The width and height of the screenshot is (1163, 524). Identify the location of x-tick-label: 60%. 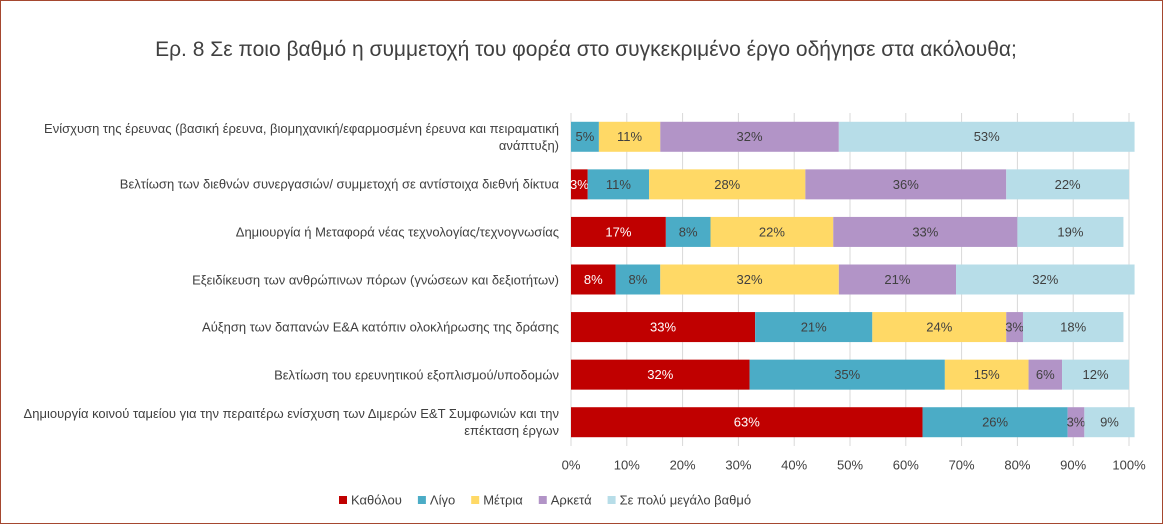
(906, 464).